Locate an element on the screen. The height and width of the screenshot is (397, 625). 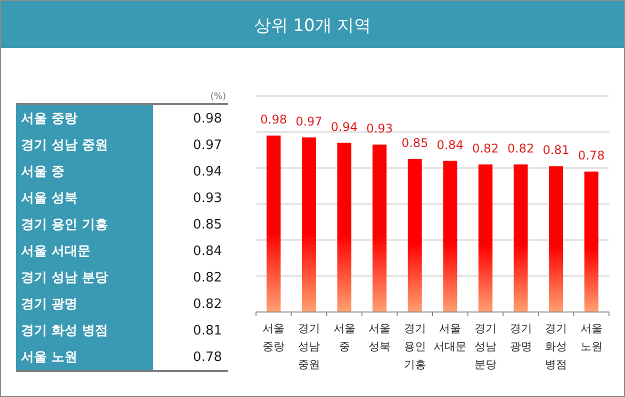
category-label: 서울 중 is located at coordinates (43, 172).